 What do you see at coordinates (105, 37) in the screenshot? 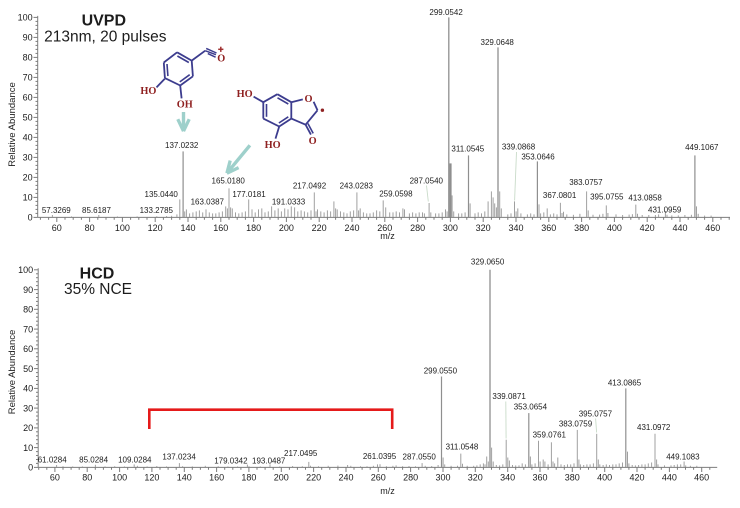
I see `svg-text: 213nm, 20 pulses` at bounding box center [105, 37].